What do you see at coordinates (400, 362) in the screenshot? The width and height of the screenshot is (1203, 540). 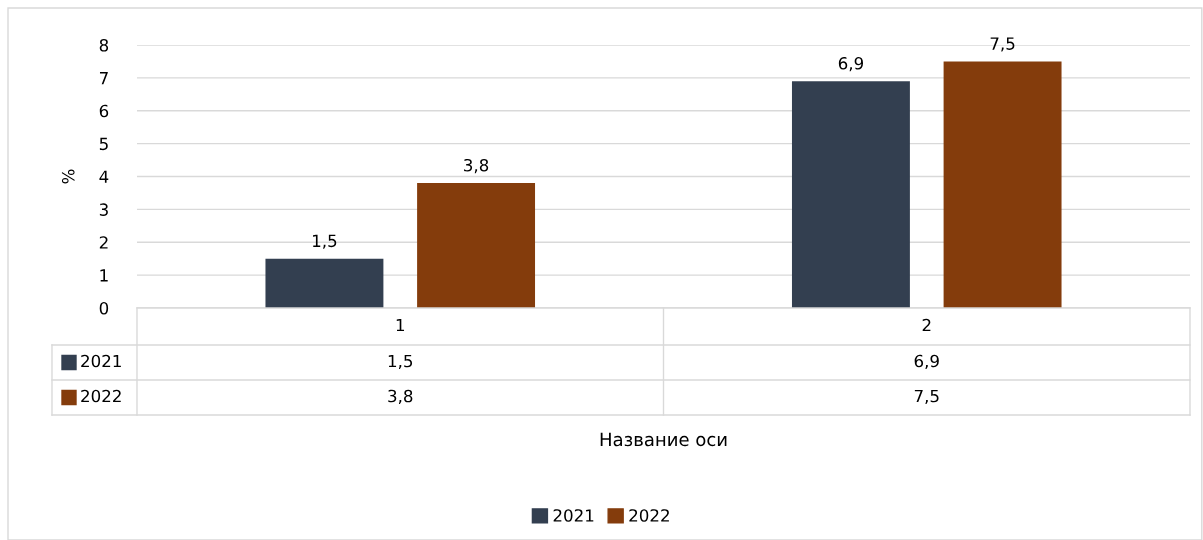 I see `data-label: 1,5` at bounding box center [400, 362].